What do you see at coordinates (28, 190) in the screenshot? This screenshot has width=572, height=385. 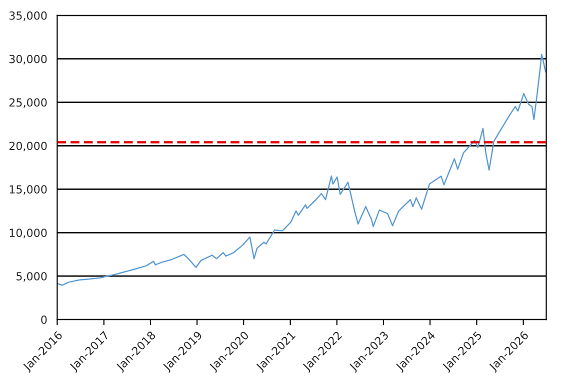 I see `y-tick-label: 15,000` at bounding box center [28, 190].